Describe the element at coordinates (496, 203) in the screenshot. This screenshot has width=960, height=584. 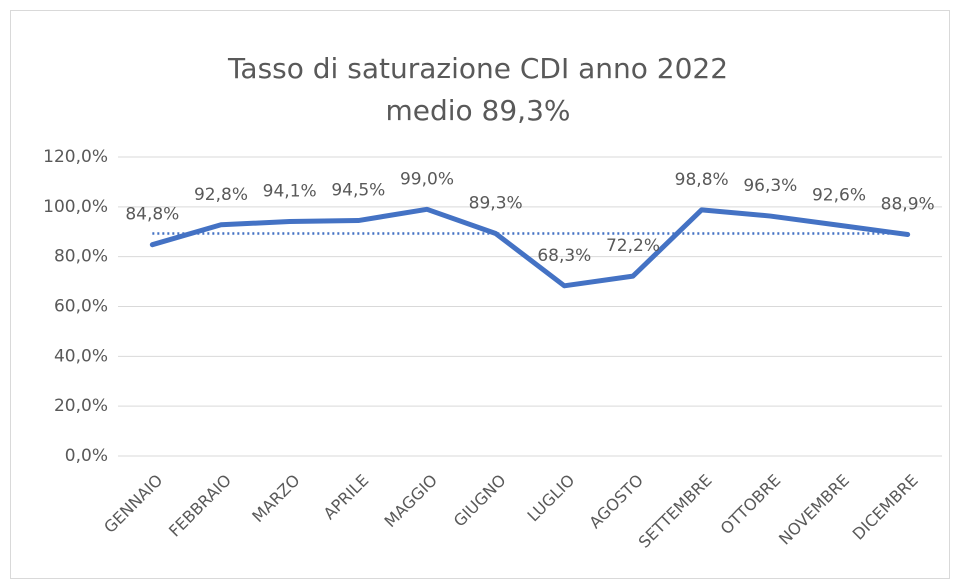
I see `data-label: 89,3%` at that location.